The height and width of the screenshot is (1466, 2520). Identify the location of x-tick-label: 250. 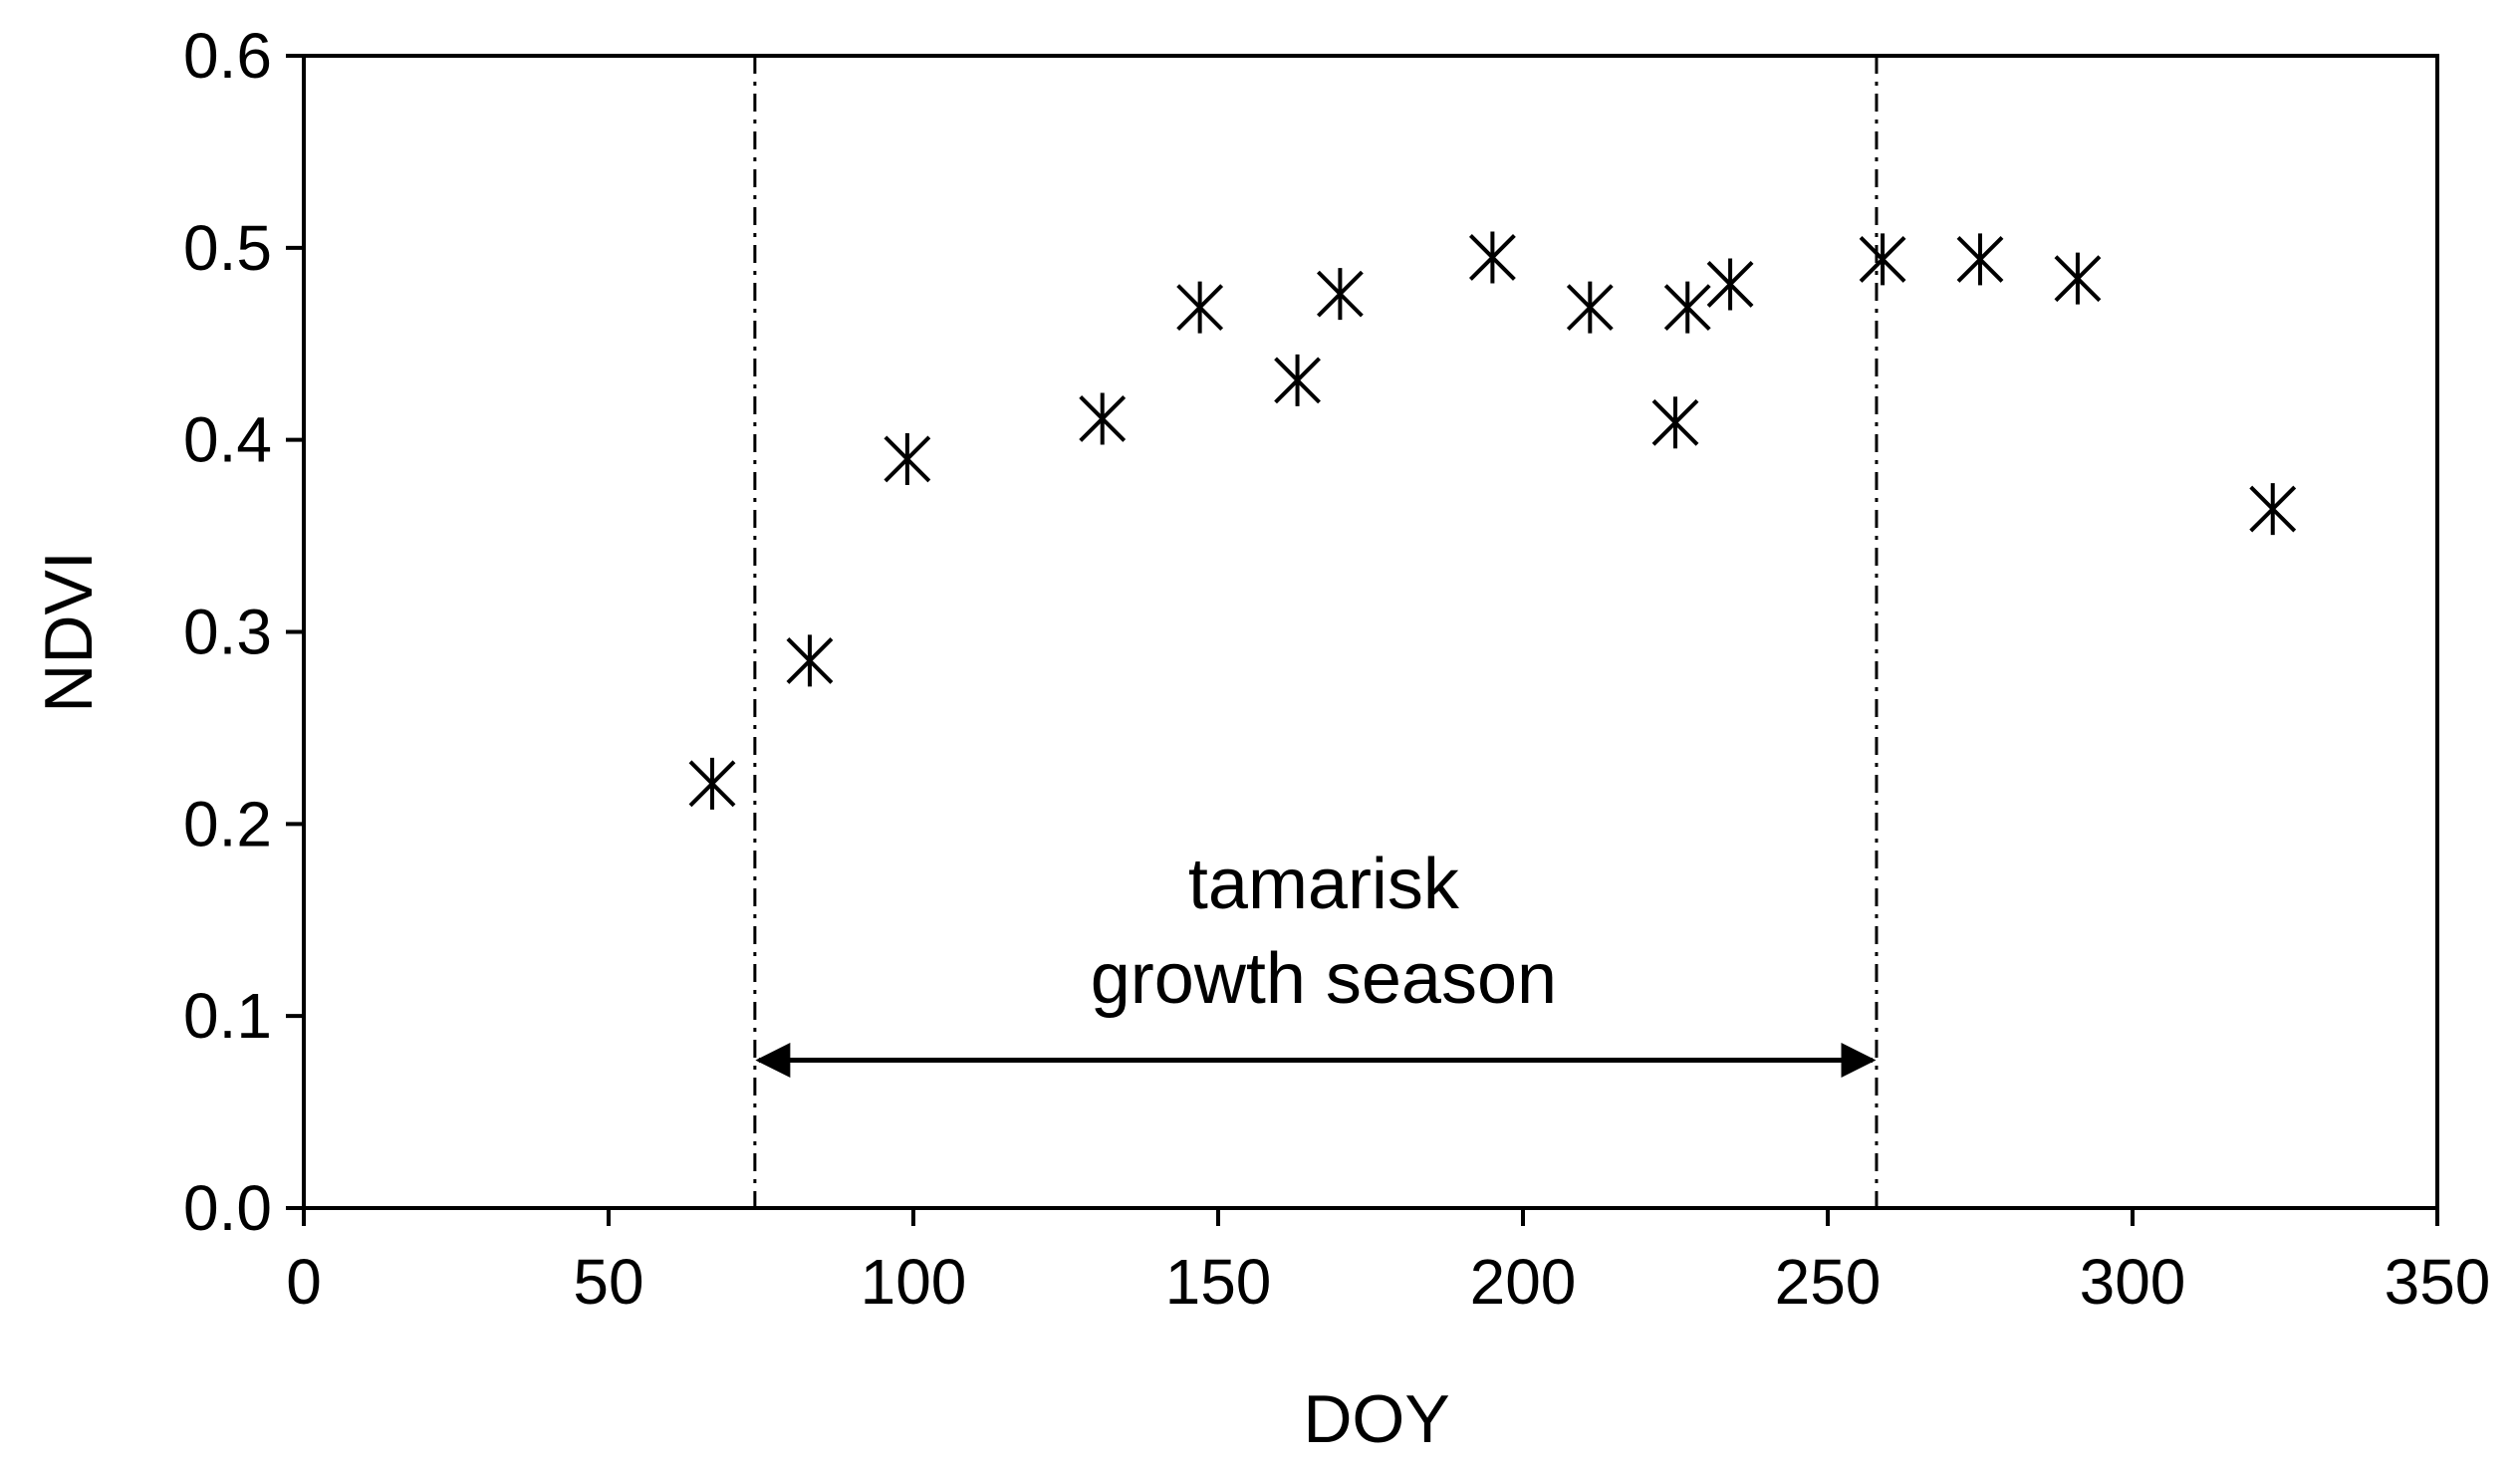
(1828, 1282).